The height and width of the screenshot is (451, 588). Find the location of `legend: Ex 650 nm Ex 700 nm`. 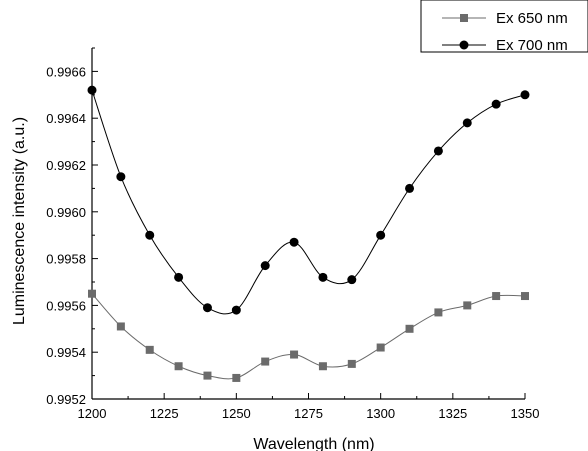

legend: Ex 650 nm Ex 700 nm is located at coordinates (504, 27).